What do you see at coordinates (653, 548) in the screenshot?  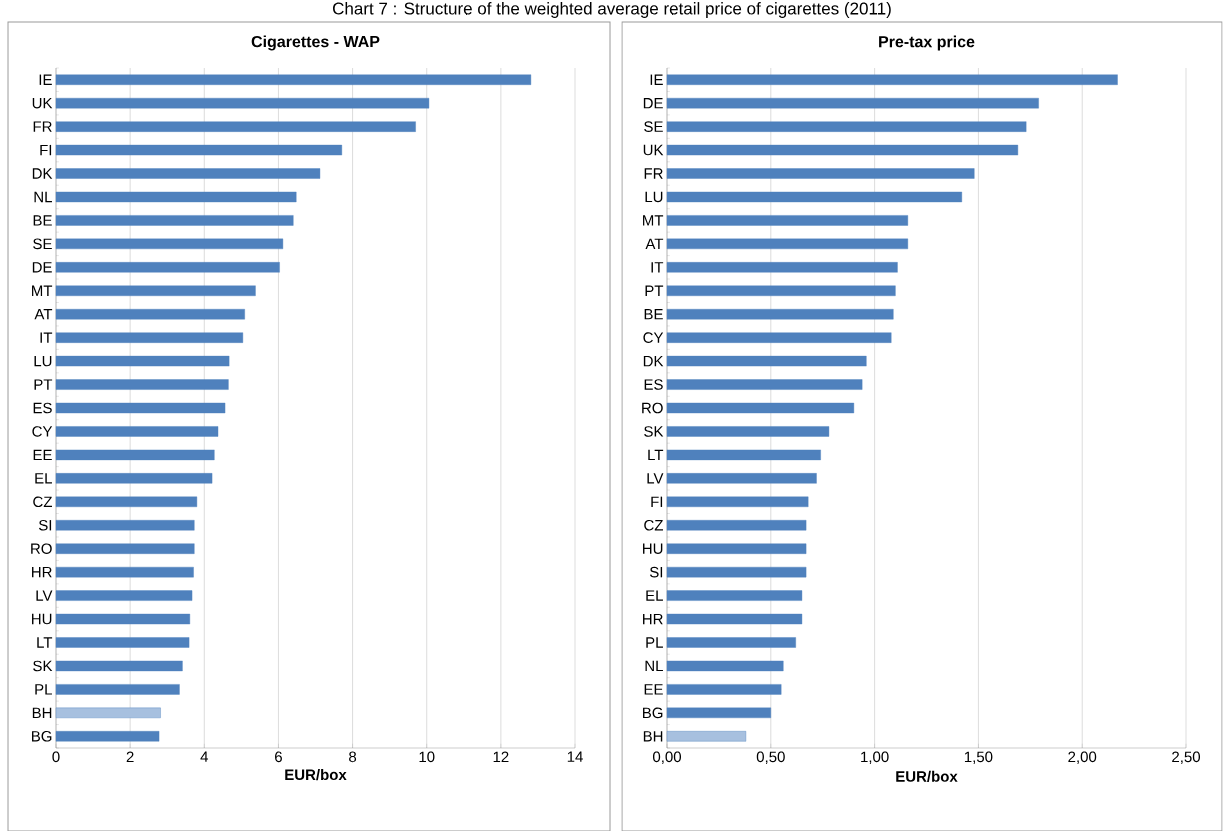 I see `y-tick-label: HU` at bounding box center [653, 548].